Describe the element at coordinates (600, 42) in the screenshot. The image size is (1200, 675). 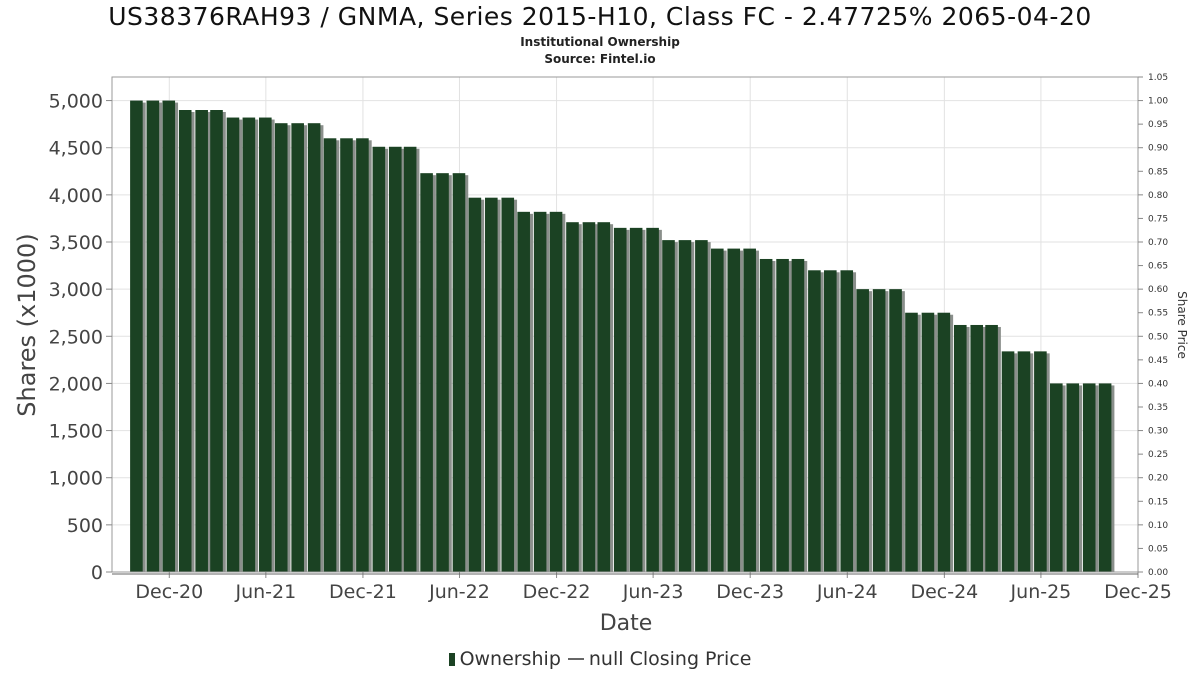
I see `chart-subtitle-ownership: Institutional Ownership` at that location.